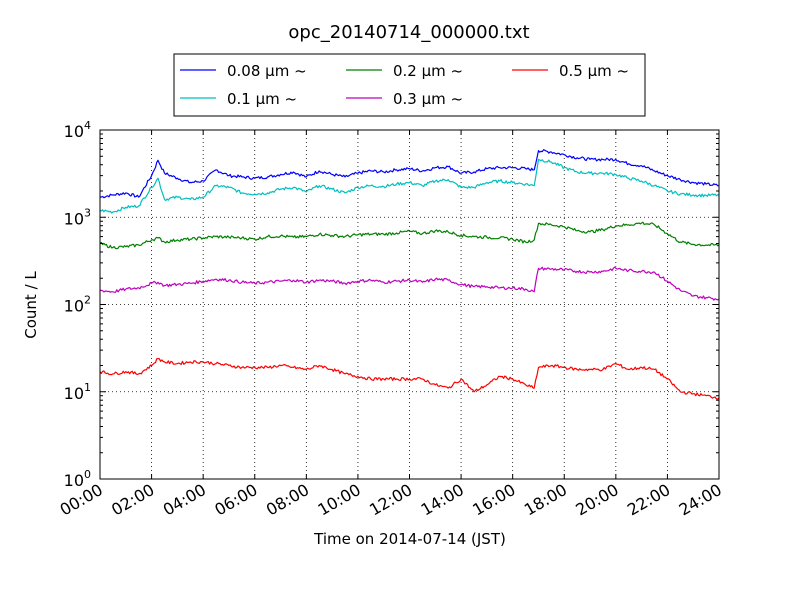 Image resolution: width=800 pixels, height=600 pixels. What do you see at coordinates (545, 500) in the screenshot?
I see `x-tick-label: 18:00` at bounding box center [545, 500].